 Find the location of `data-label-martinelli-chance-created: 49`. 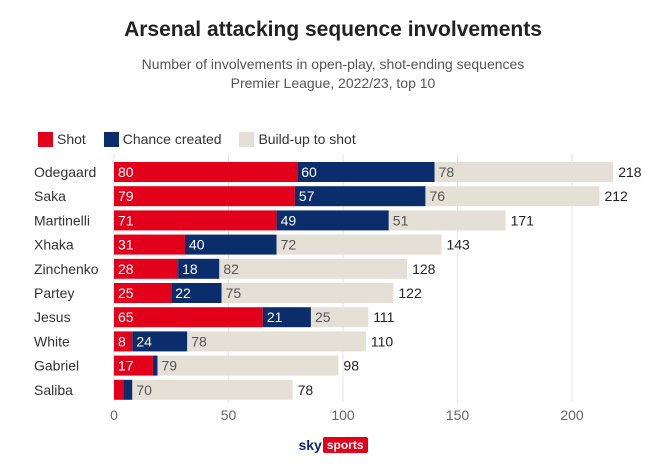

data-label-martinelli-chance-created: 49 is located at coordinates (289, 220).